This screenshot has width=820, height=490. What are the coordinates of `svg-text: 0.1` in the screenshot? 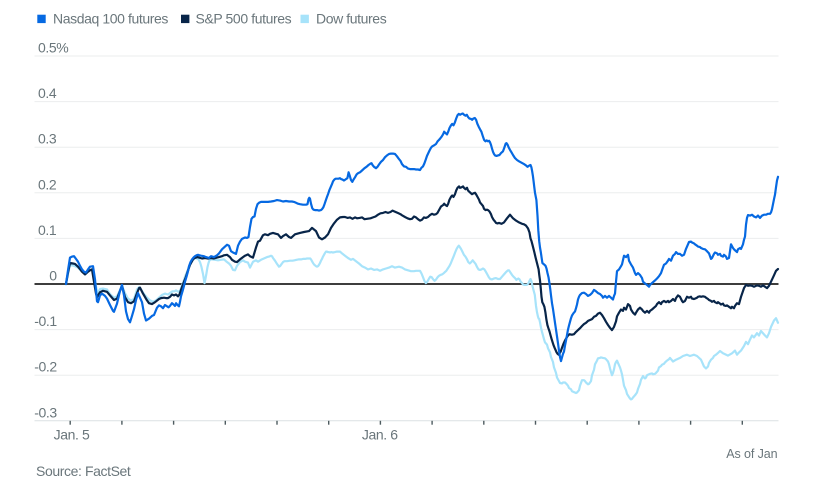 It's located at (47, 230).